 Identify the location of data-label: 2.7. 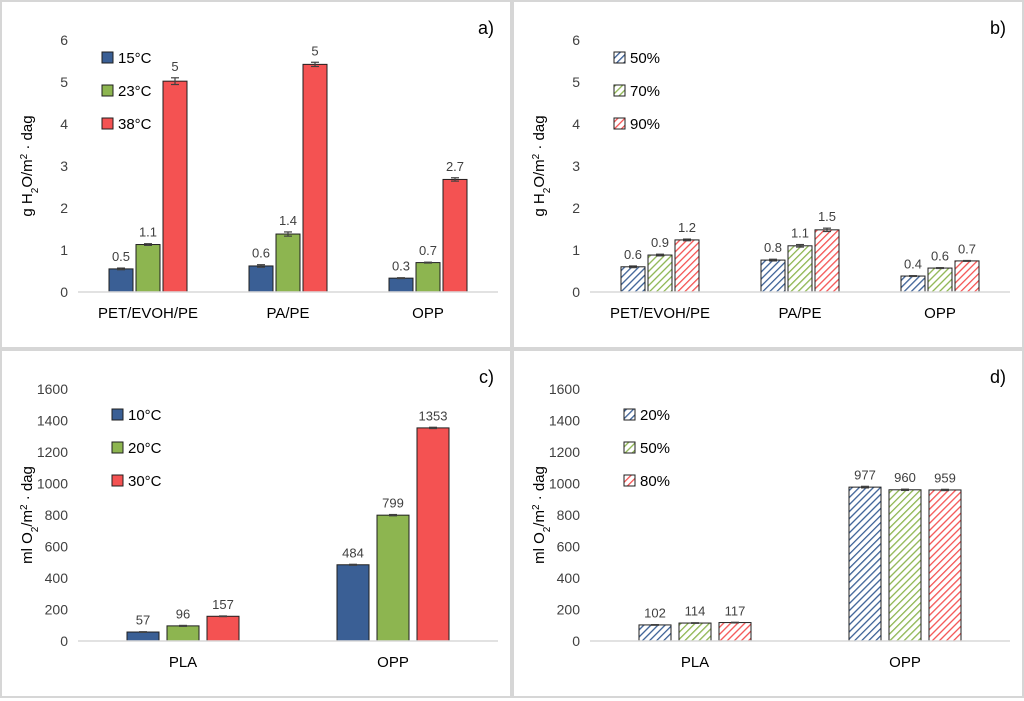
(455, 166).